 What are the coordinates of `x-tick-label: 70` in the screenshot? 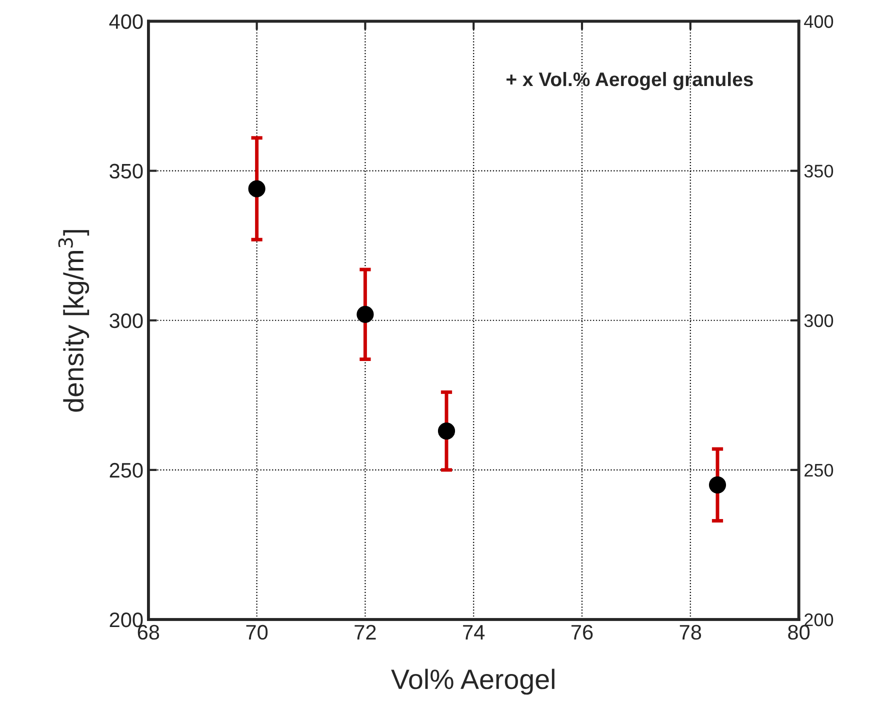 It's located at (257, 632).